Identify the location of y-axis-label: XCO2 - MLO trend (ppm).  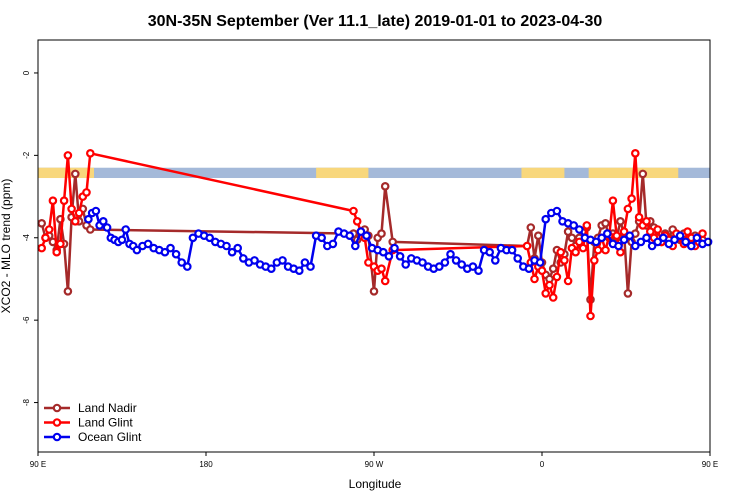
(6, 246).